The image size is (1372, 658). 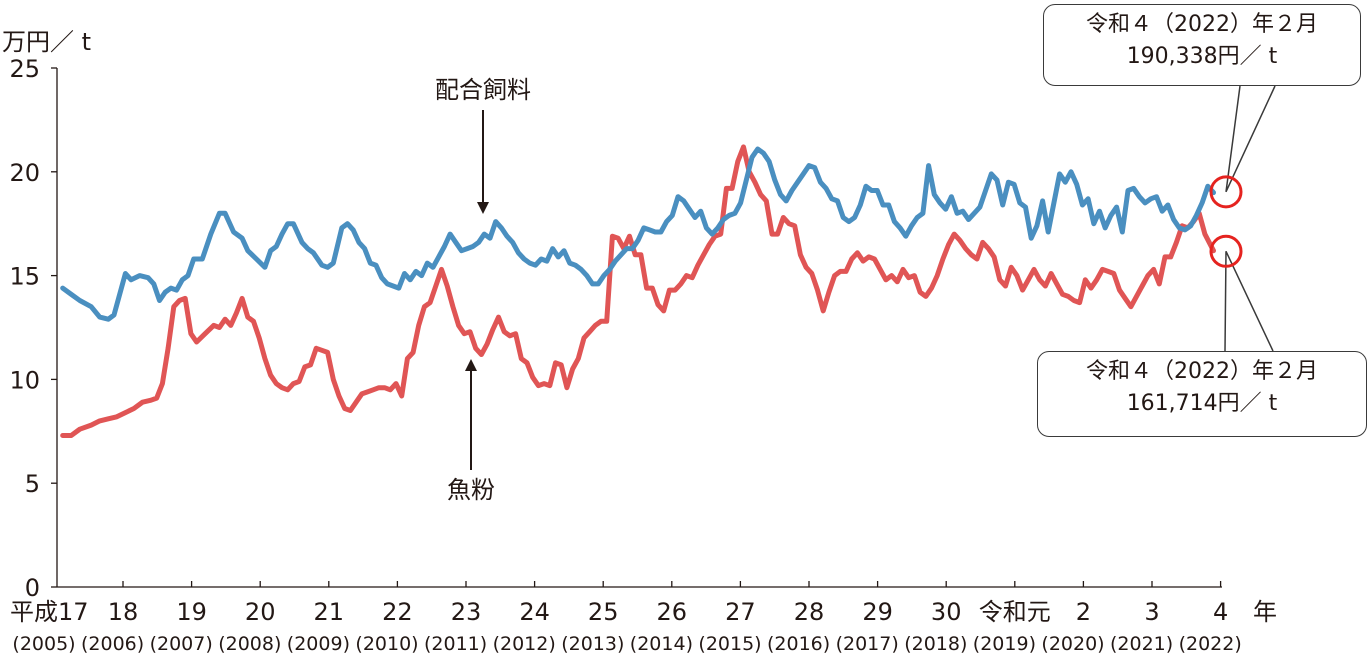 What do you see at coordinates (1202, 24) in the screenshot?
I see `callout-feed-date: 令和４（2022）年２月` at bounding box center [1202, 24].